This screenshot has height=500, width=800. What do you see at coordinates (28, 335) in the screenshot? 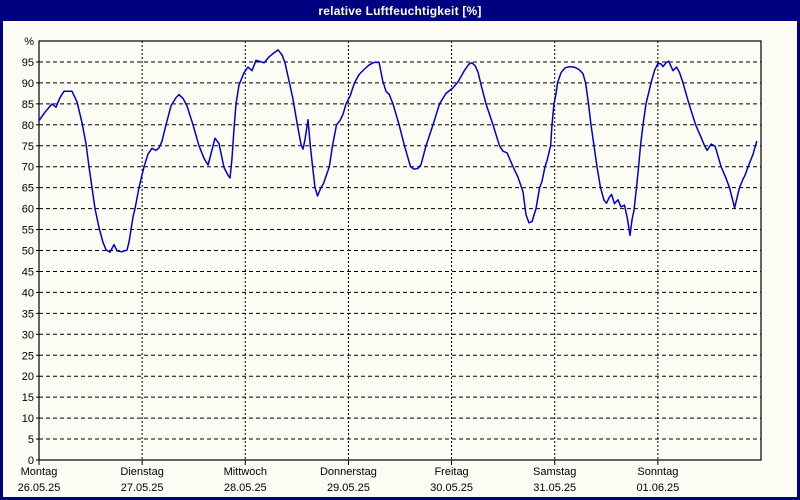
I see `y-tick-label: 30` at bounding box center [28, 335].